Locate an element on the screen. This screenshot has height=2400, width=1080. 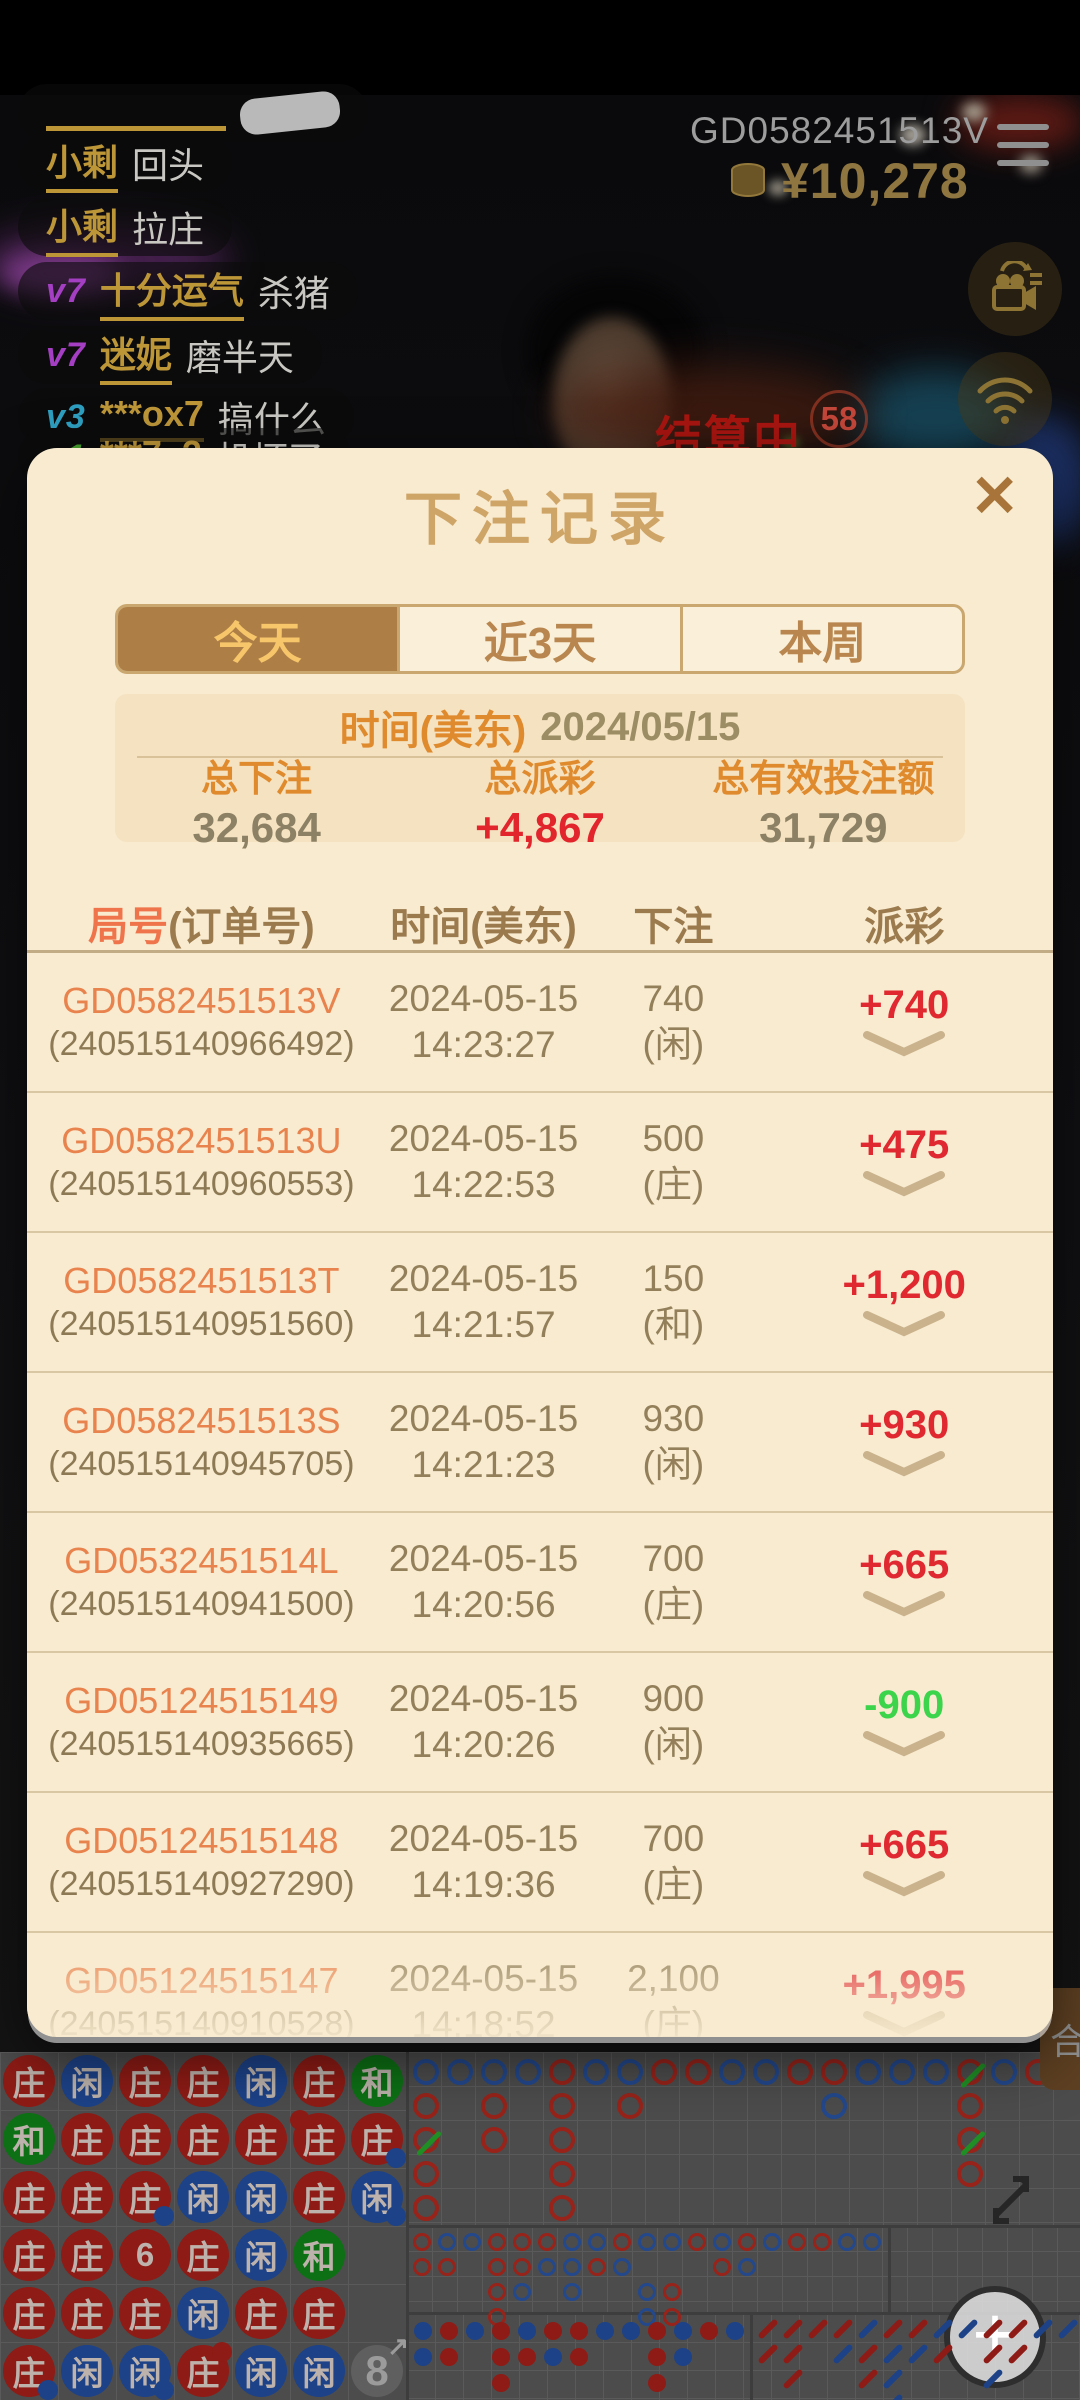
payout-cell: +665 is located at coordinates (904, 1582).